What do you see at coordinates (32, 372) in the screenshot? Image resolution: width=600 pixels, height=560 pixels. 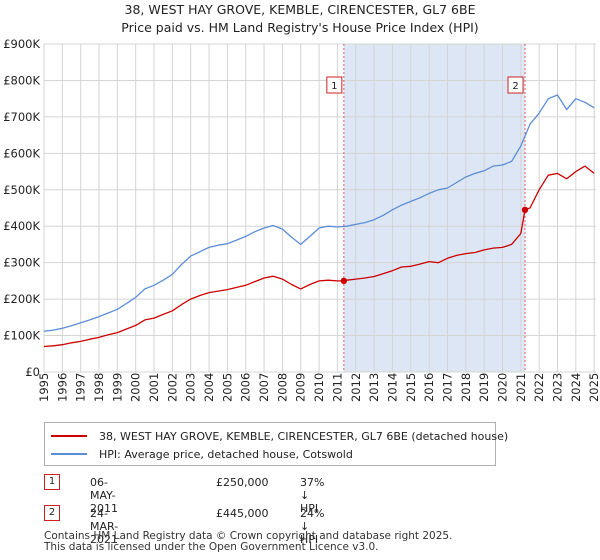 I see `y-tick-label: £0` at bounding box center [32, 372].